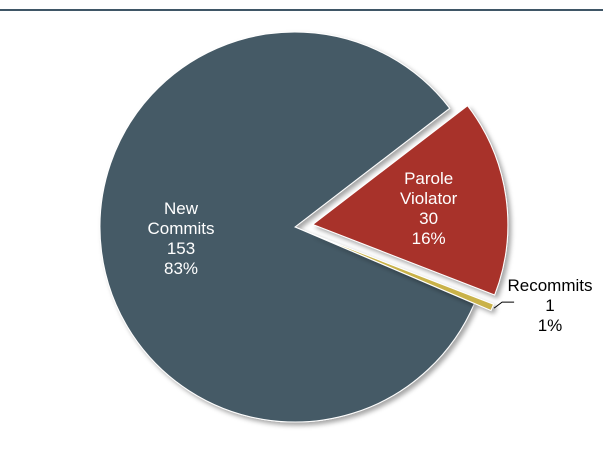  Describe the element at coordinates (428, 178) in the screenshot. I see `slice-label-line: Parole` at that location.